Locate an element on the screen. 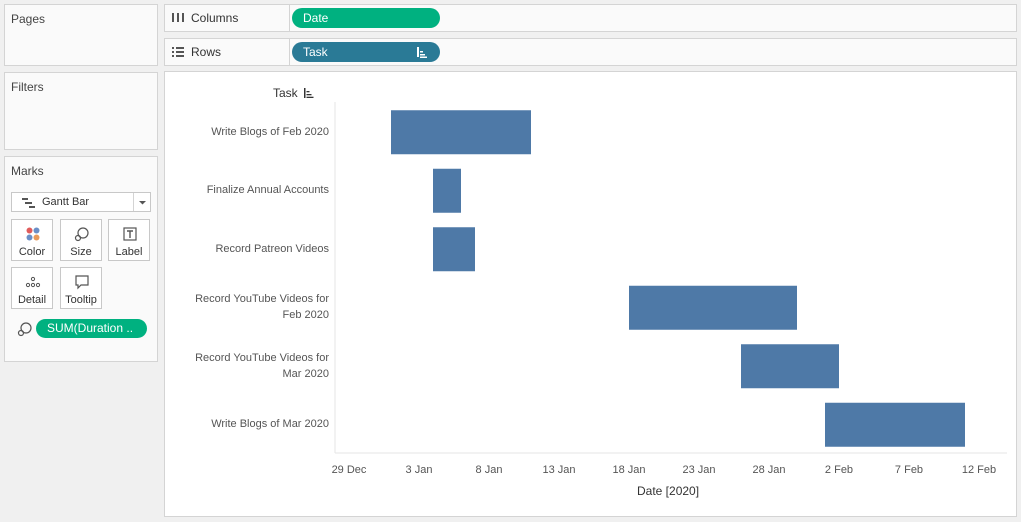 The image size is (1021, 522). tooltip-button: Tooltip is located at coordinates (81, 288).